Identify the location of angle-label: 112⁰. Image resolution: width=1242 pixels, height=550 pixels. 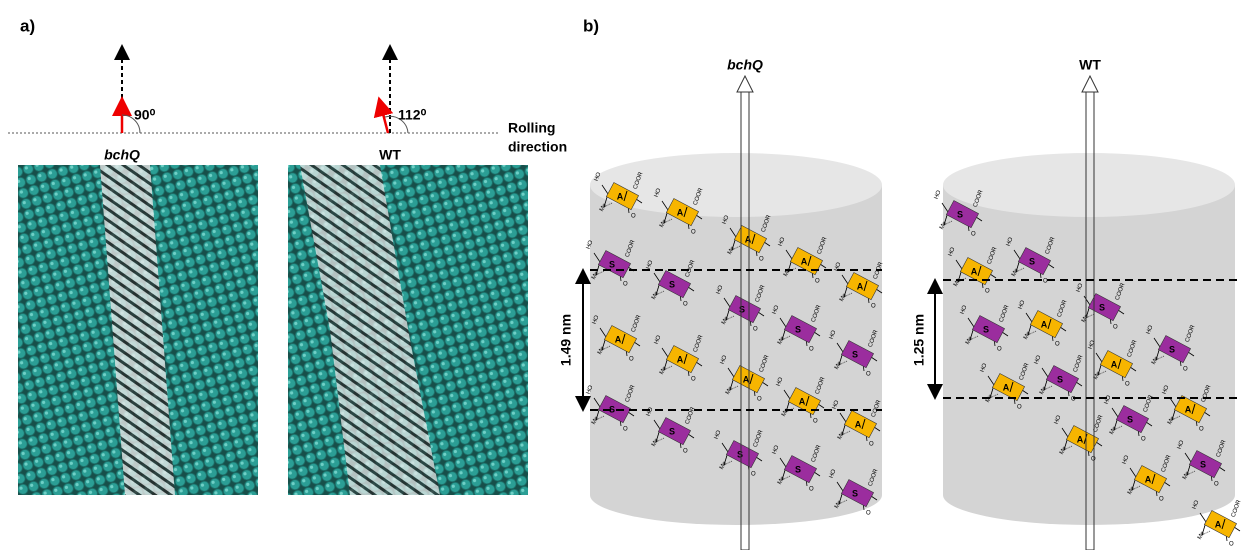
(412, 115).